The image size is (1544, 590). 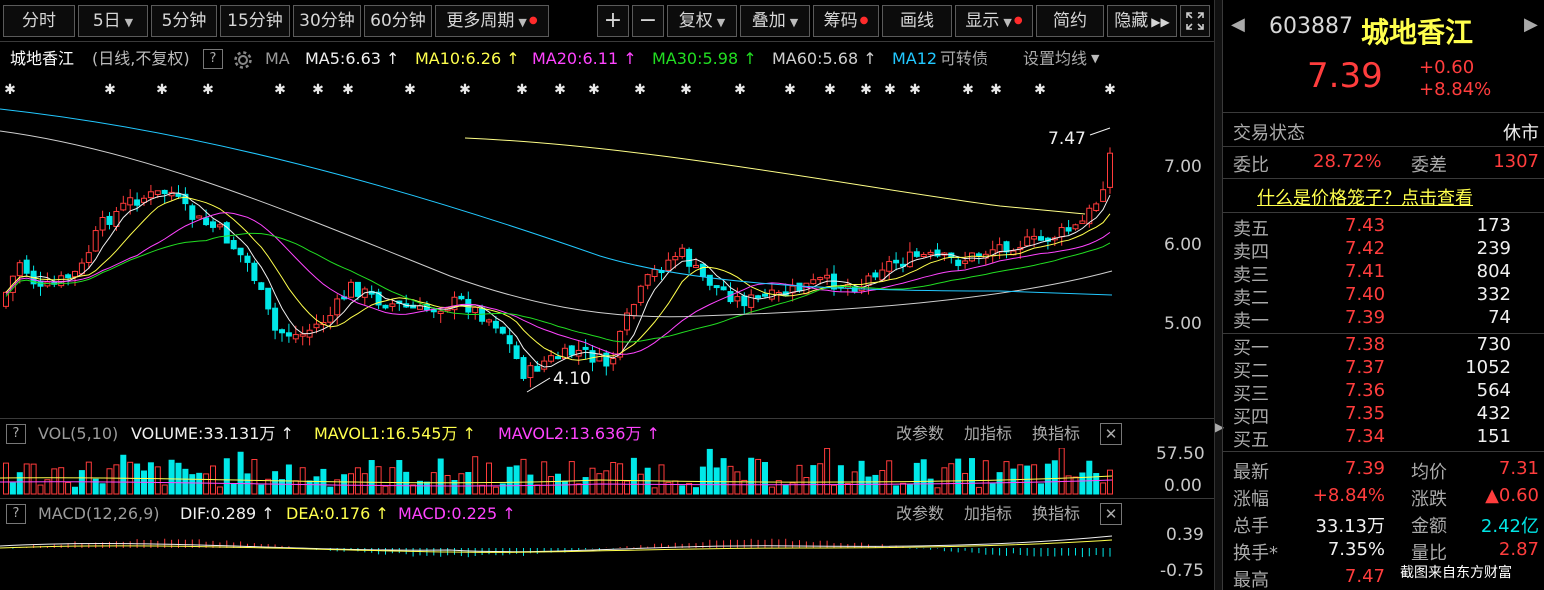 I want to click on draw-line-button: 画线, so click(x=917, y=21).